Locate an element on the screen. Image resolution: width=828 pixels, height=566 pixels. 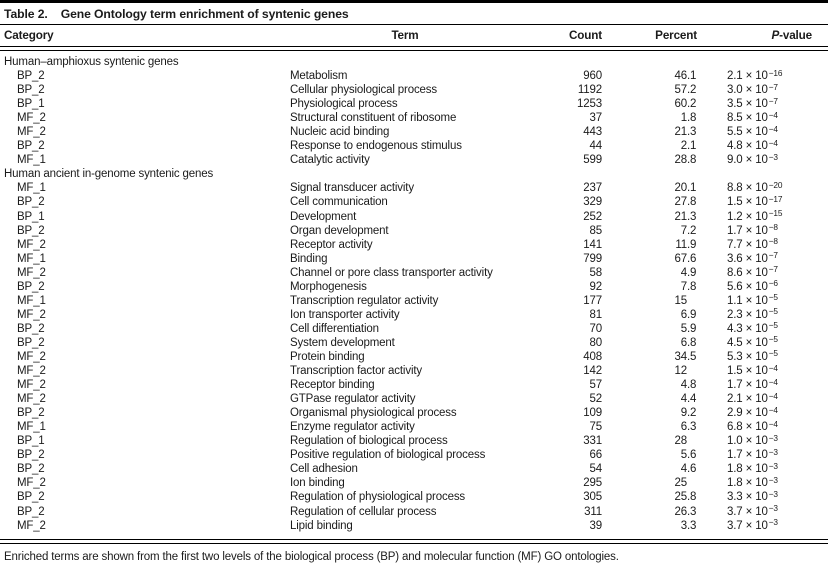
count-cell: 81 is located at coordinates (596, 314).